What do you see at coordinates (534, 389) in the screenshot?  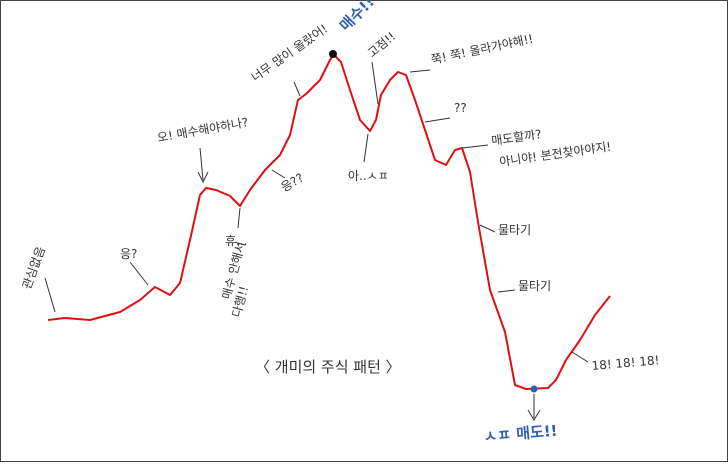 I see `sell-point` at bounding box center [534, 389].